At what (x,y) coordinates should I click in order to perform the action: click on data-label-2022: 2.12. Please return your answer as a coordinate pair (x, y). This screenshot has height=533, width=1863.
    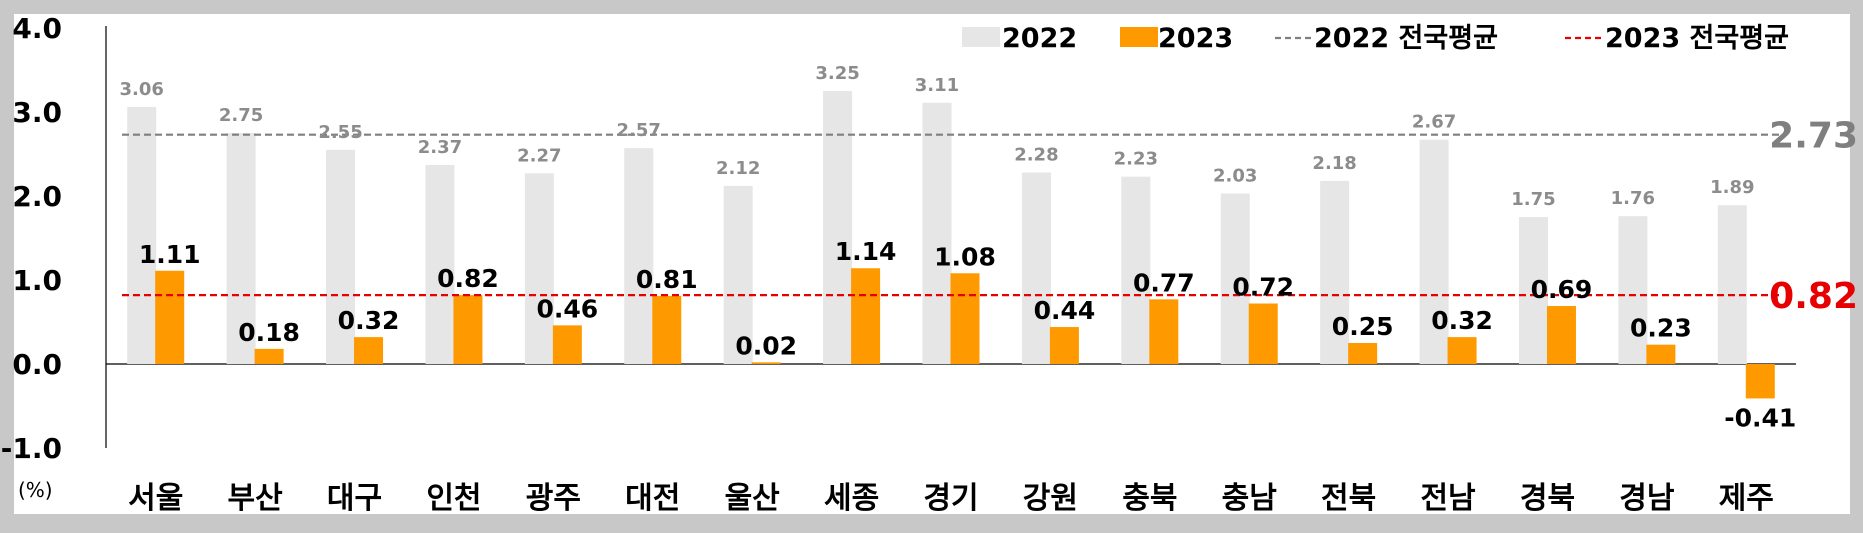
    Looking at the image, I should click on (738, 168).